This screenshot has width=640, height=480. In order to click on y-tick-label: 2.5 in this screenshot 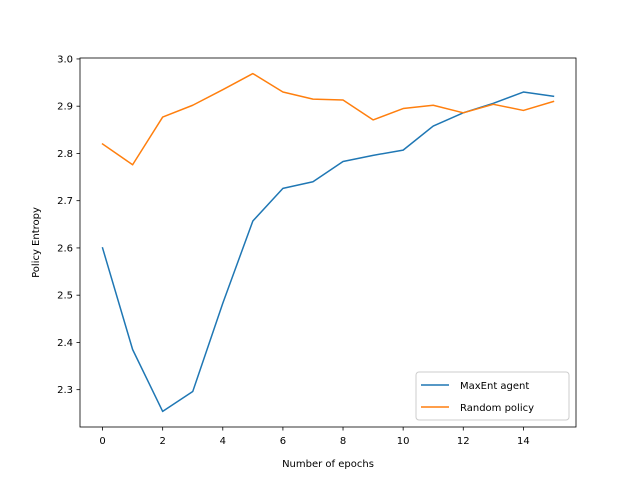, I will do `click(65, 296)`.